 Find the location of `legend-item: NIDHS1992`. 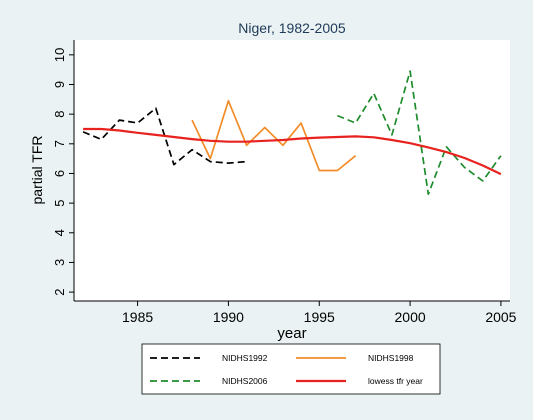

legend-item: NIDHS1992 is located at coordinates (209, 358).